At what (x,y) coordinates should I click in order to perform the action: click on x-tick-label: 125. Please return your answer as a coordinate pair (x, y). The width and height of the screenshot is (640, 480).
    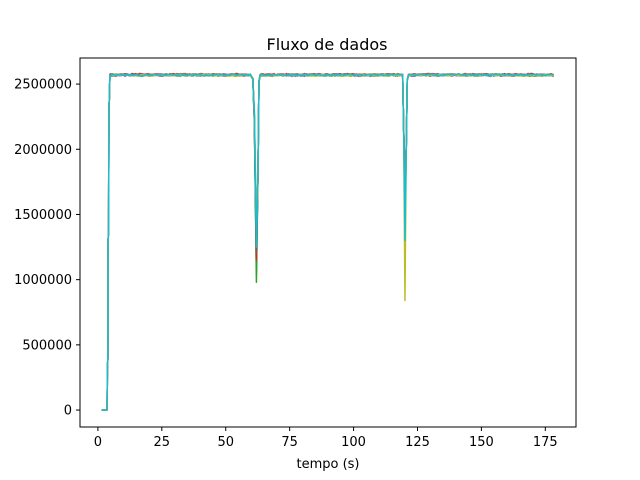
    Looking at the image, I should click on (417, 442).